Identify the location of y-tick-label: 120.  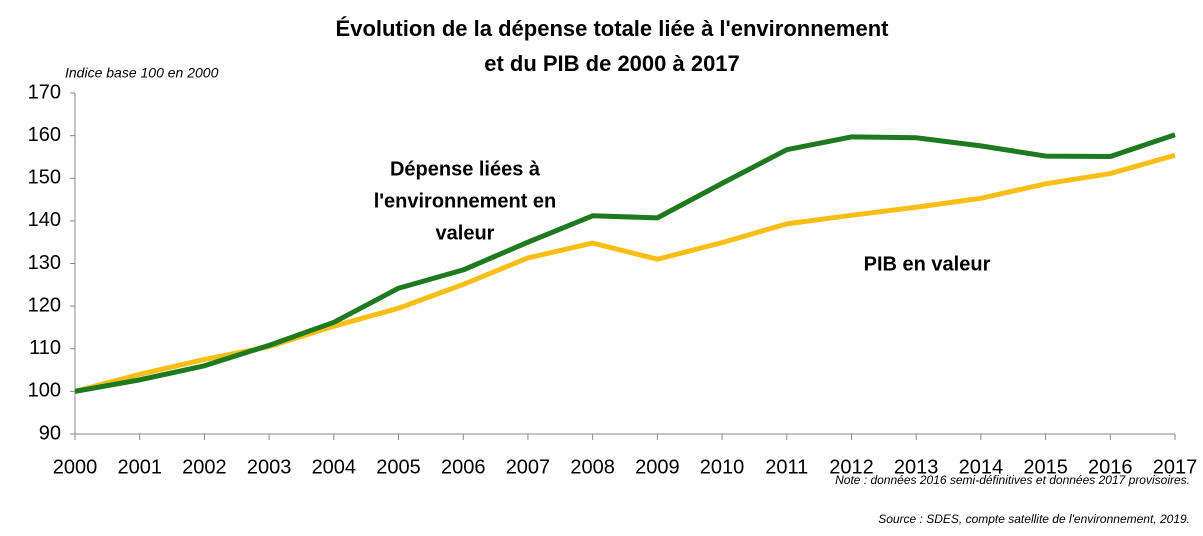
(44, 305).